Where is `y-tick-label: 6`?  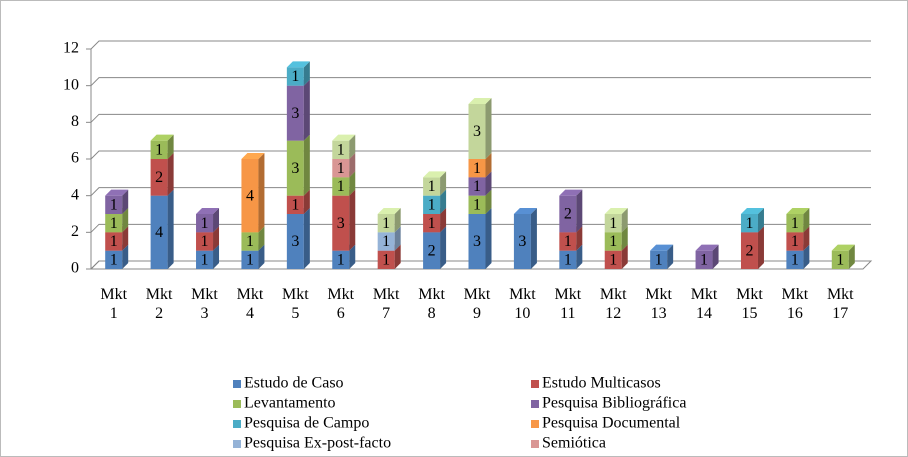
y-tick-label: 6 is located at coordinates (75, 158).